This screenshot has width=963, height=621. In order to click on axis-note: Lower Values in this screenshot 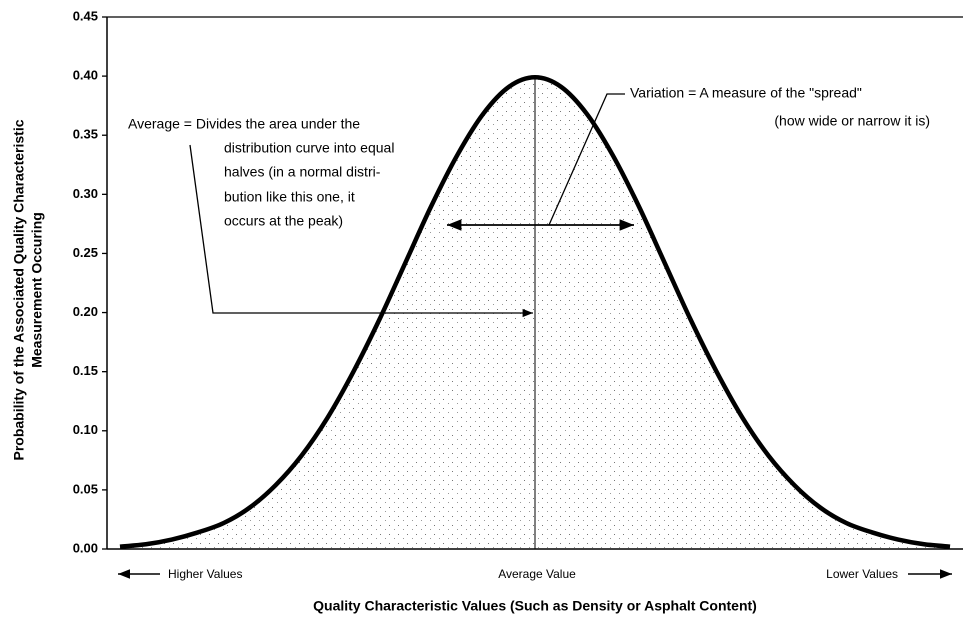, I will do `click(862, 574)`.